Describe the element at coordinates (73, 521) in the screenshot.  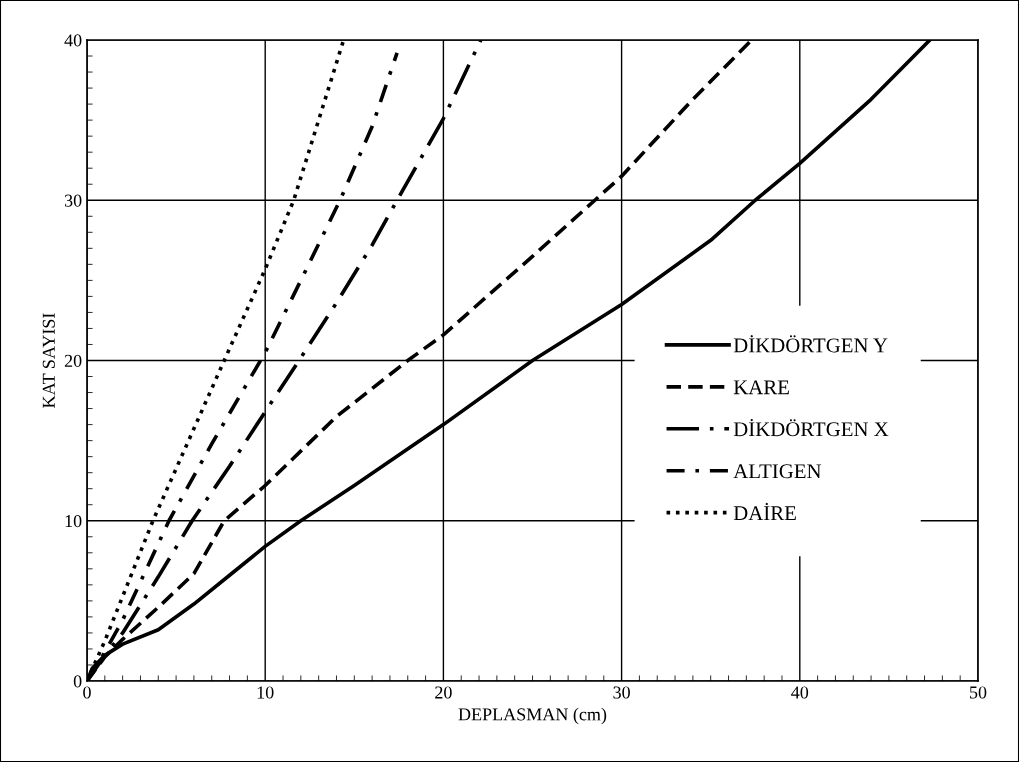
I see `y-tick-label: 10` at that location.